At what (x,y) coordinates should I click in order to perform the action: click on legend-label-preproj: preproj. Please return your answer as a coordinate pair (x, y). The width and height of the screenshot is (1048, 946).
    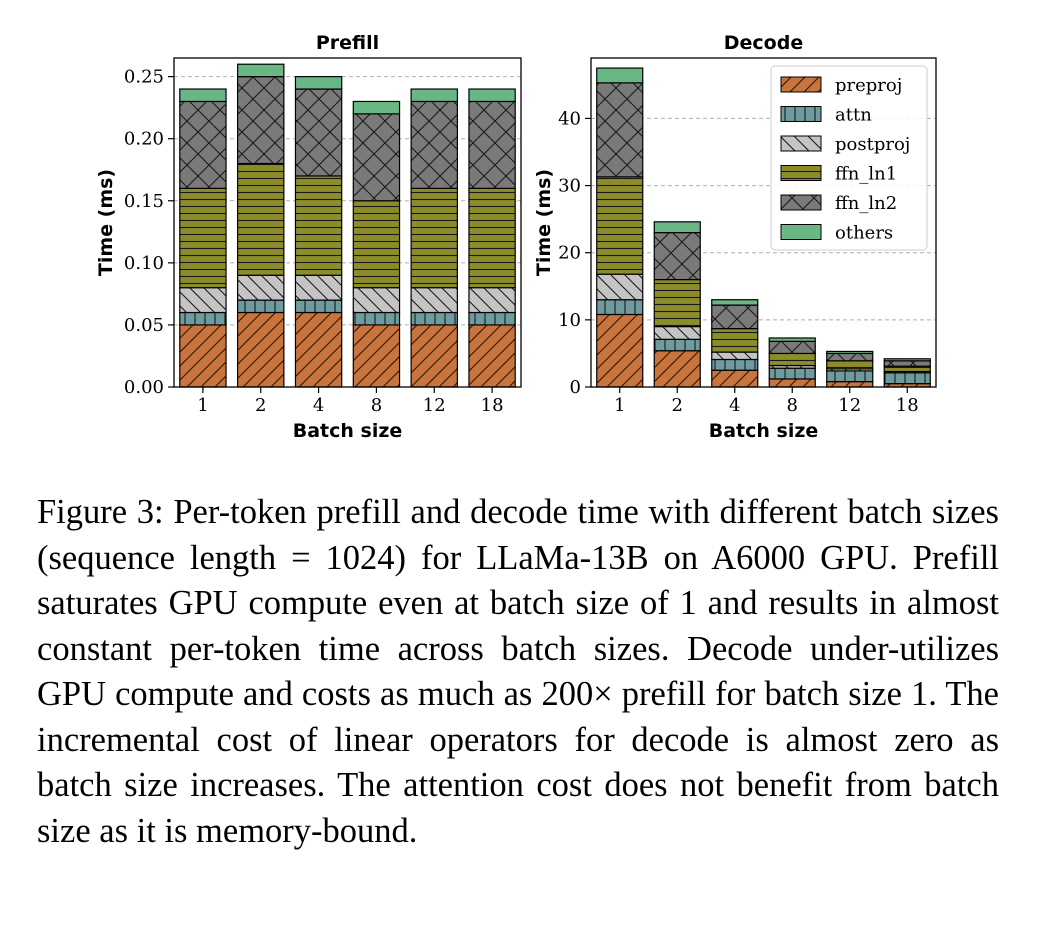
    Looking at the image, I should click on (868, 85).